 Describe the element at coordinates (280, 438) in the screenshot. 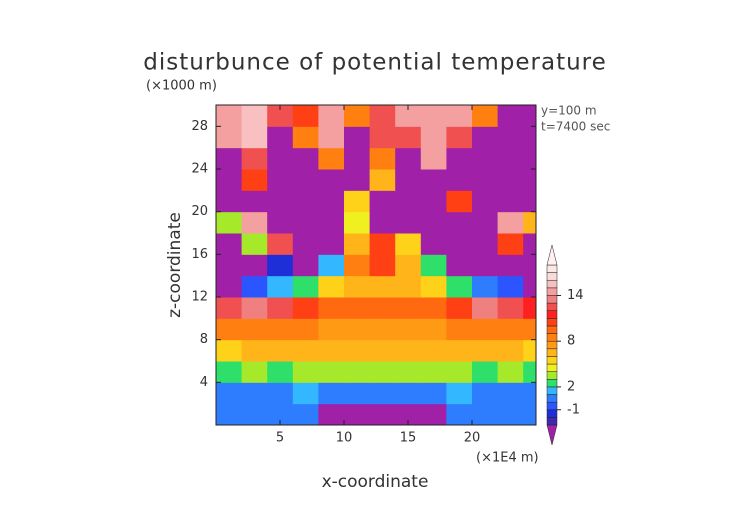

I see `x-tick-label: 5` at that location.